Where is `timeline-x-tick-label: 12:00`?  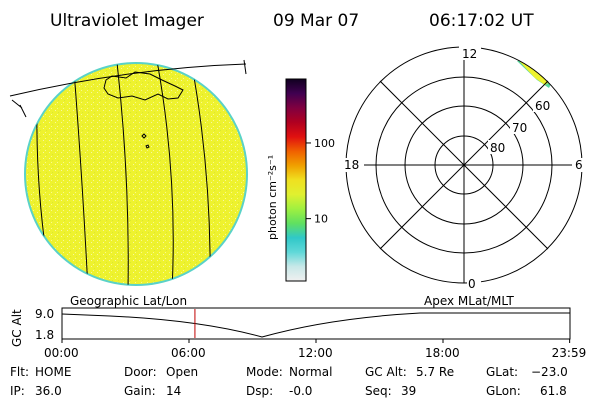
timeline-x-tick-label: 12:00 is located at coordinates (315, 353).